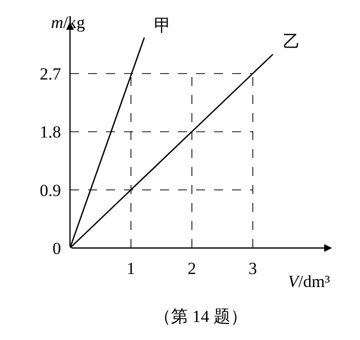 This screenshot has height=340, width=360. What do you see at coordinates (56, 248) in the screenshot?
I see `y-tick-label: 0` at bounding box center [56, 248].